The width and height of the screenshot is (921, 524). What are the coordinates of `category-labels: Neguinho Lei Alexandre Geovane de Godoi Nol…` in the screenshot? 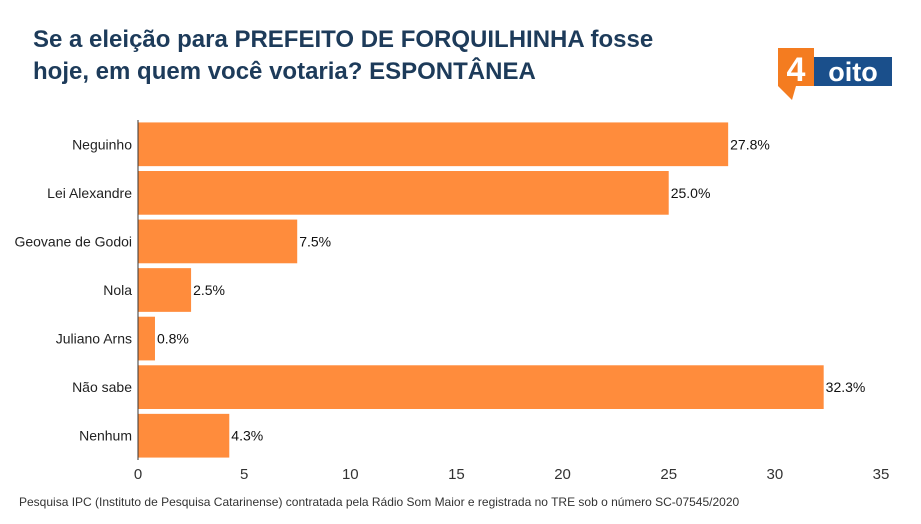 It's located at (73, 289).